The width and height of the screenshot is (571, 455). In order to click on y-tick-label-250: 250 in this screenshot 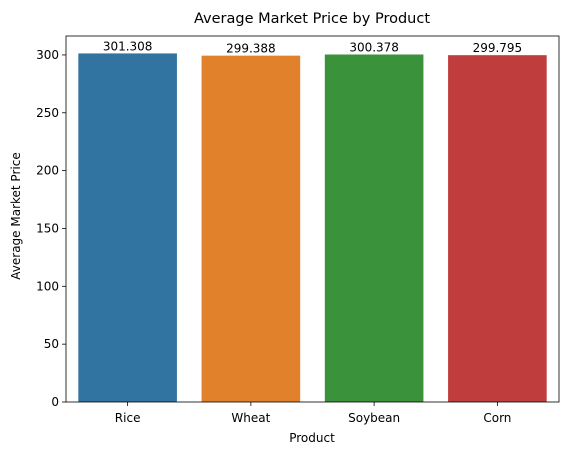, I will do `click(47, 113)`.